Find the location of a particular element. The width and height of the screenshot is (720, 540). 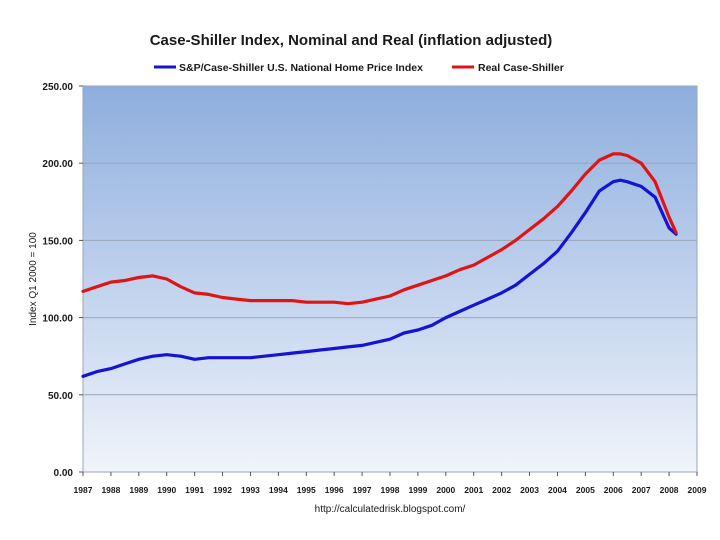

x-tick-label: 2000 is located at coordinates (445, 490).